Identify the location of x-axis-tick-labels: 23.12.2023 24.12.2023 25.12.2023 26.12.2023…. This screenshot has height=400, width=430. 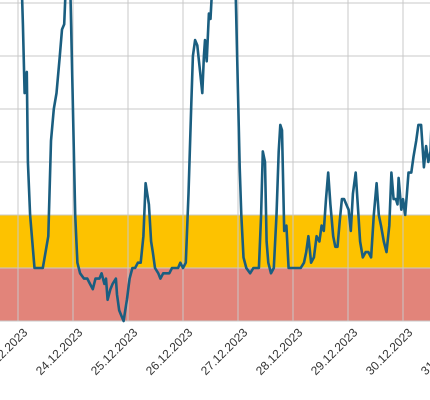
(215, 351).